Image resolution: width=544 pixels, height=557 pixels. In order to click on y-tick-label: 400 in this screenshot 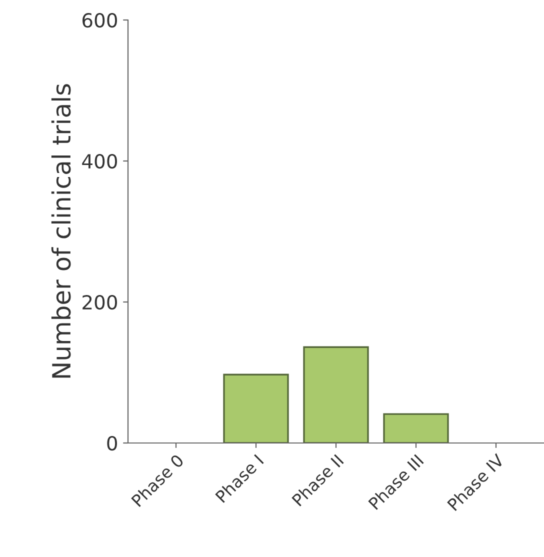, I will do `click(99, 161)`.